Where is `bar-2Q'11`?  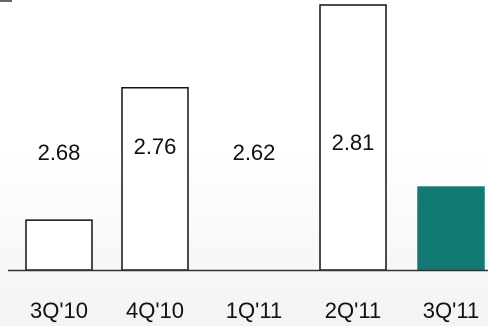
bar-2Q'11 is located at coordinates (353, 137).